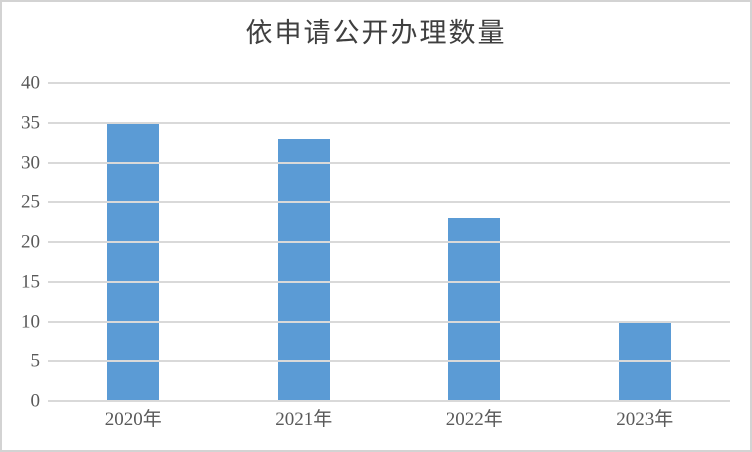  I want to click on x-tick-label: 2022年, so click(474, 419).